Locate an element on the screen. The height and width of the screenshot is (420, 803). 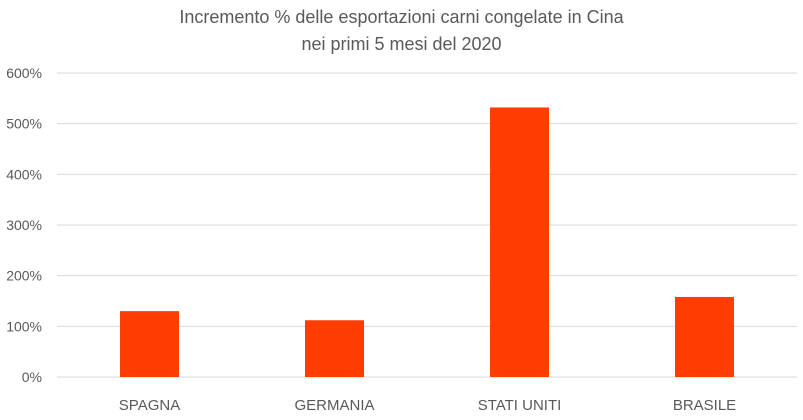
x-tick-label: SPAGNA is located at coordinates (149, 405).